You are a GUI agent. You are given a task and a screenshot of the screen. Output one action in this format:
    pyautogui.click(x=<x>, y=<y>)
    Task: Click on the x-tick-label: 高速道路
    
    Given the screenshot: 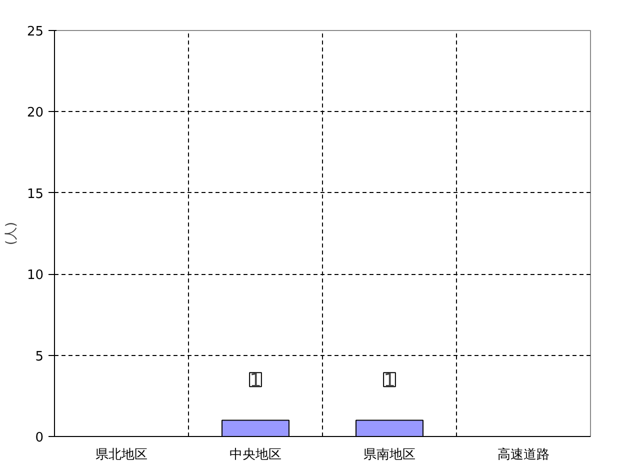 What is the action you would take?
    pyautogui.click(x=524, y=454)
    